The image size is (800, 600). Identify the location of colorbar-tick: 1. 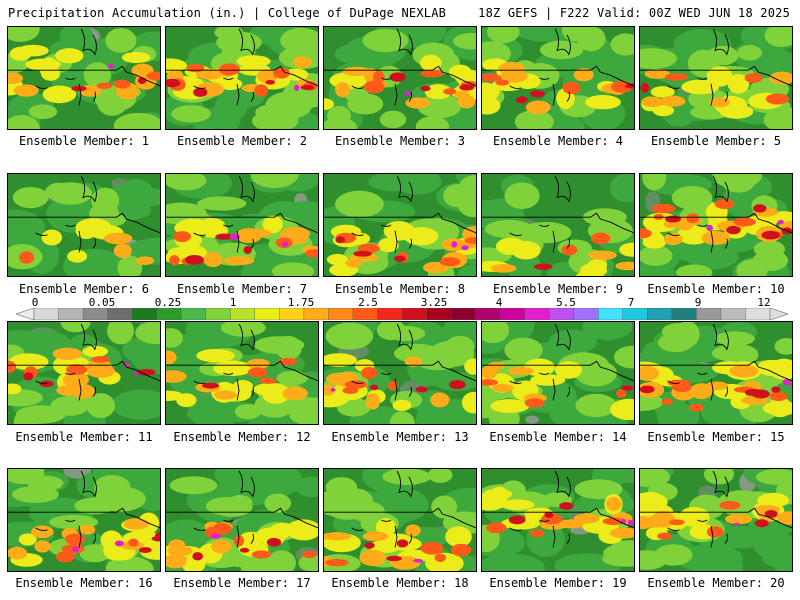
(233, 302).